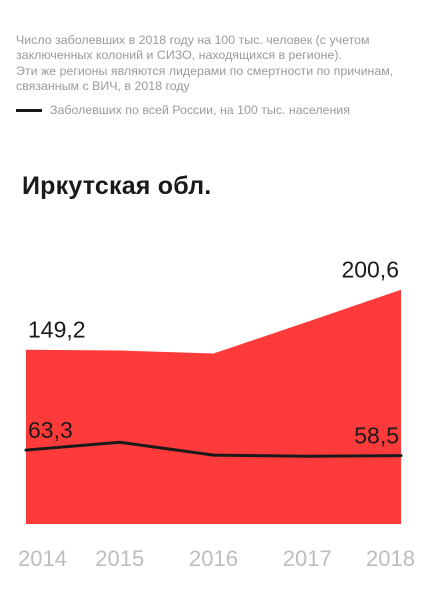 This screenshot has width=438, height=608. What do you see at coordinates (119, 558) in the screenshot?
I see `x-tick-label-2015: 2015` at bounding box center [119, 558].